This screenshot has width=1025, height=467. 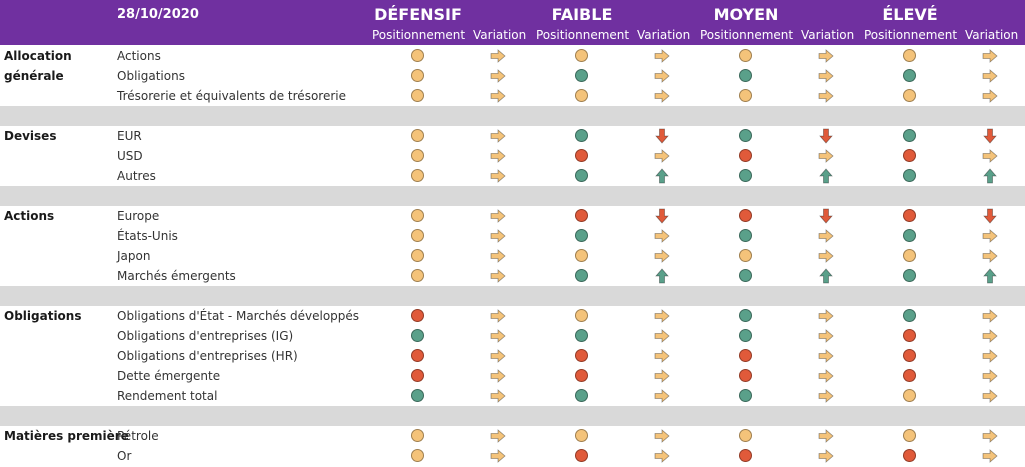 What do you see at coordinates (207, 356) in the screenshot?
I see `asset-label: Obligations d'entreprises (HR)` at bounding box center [207, 356].